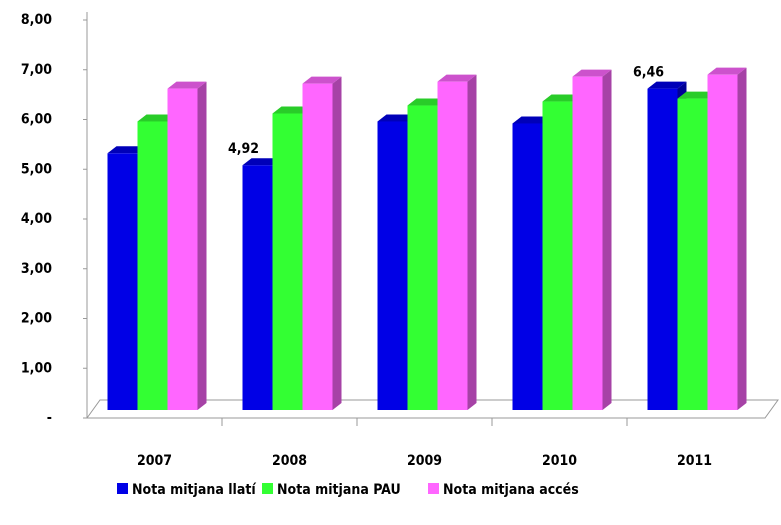 Image resolution: width=781 pixels, height=525 pixels. I want to click on legend-label: Nota mitjana PAU, so click(339, 490).